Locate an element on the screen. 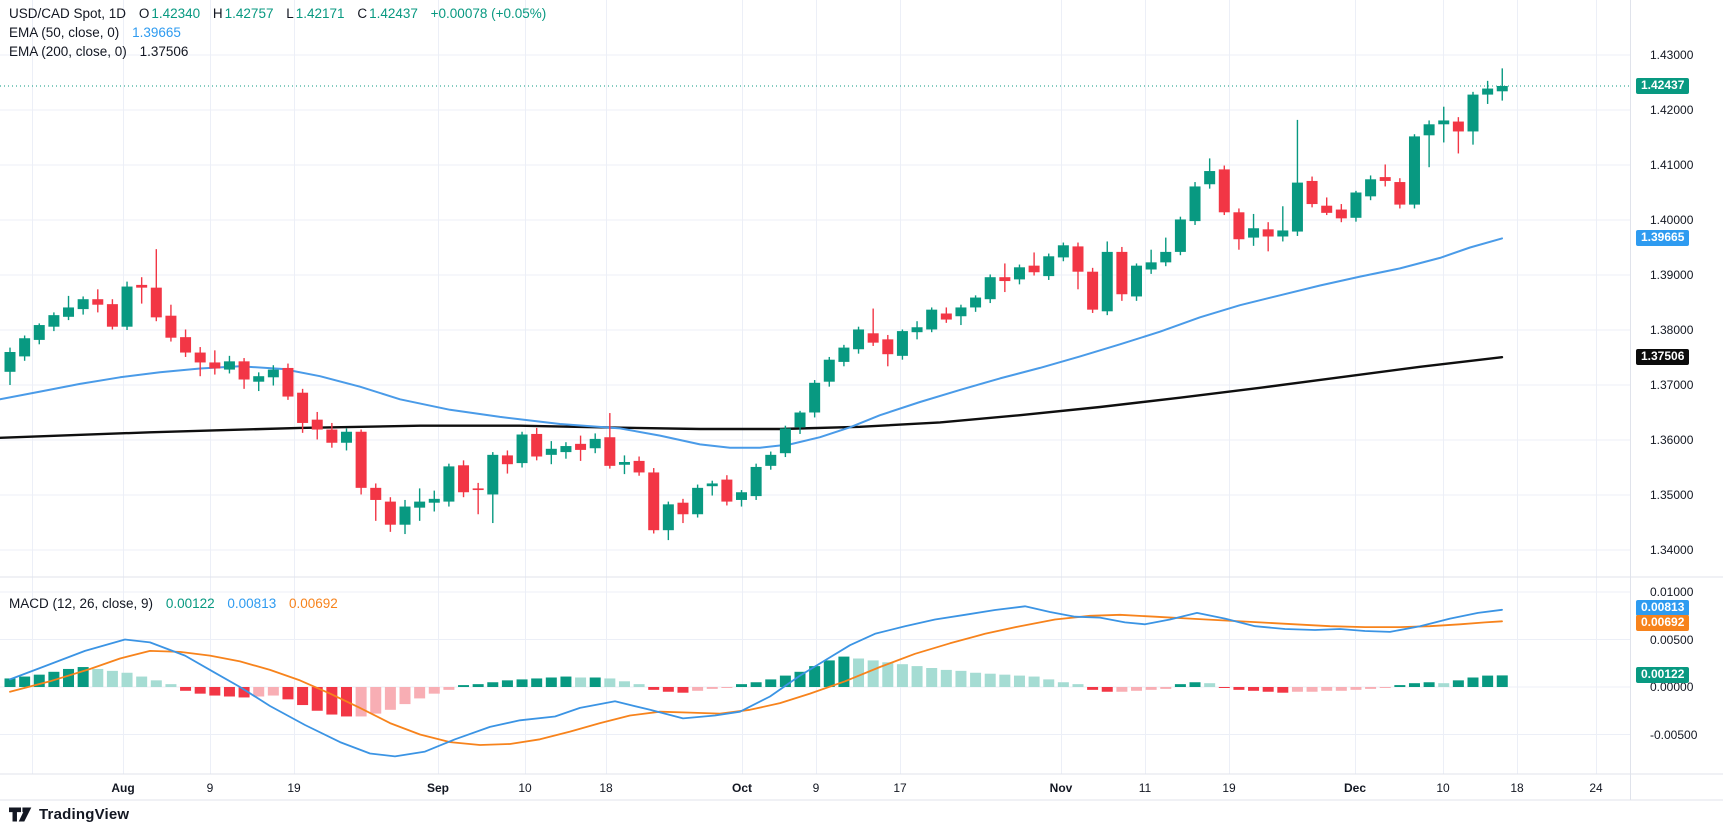  low-label: L is located at coordinates (290, 13).